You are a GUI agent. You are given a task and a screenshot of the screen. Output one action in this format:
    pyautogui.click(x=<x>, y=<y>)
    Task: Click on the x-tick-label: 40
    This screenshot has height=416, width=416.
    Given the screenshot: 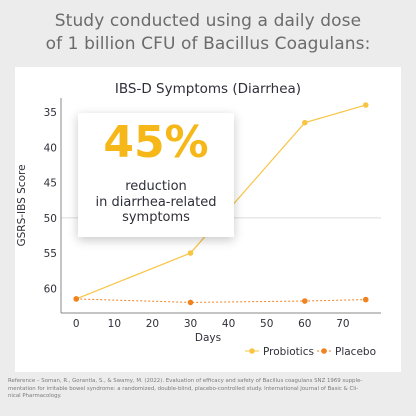 What is the action you would take?
    pyautogui.click(x=228, y=324)
    